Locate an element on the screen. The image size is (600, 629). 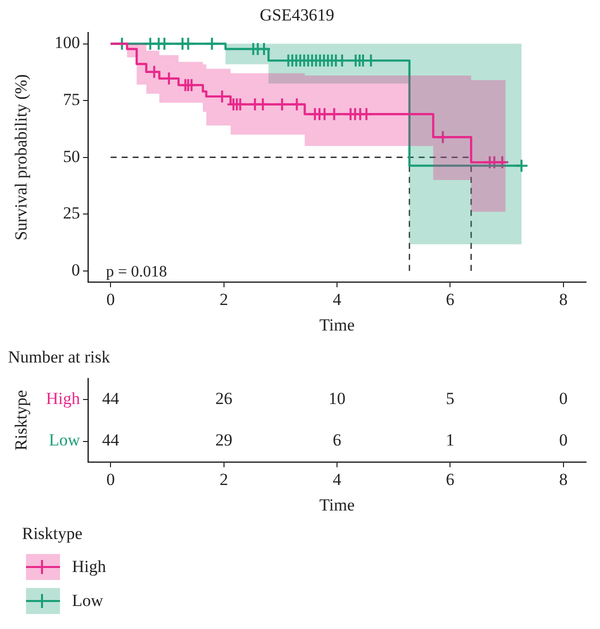
y-tick-label: High is located at coordinates (63, 398).